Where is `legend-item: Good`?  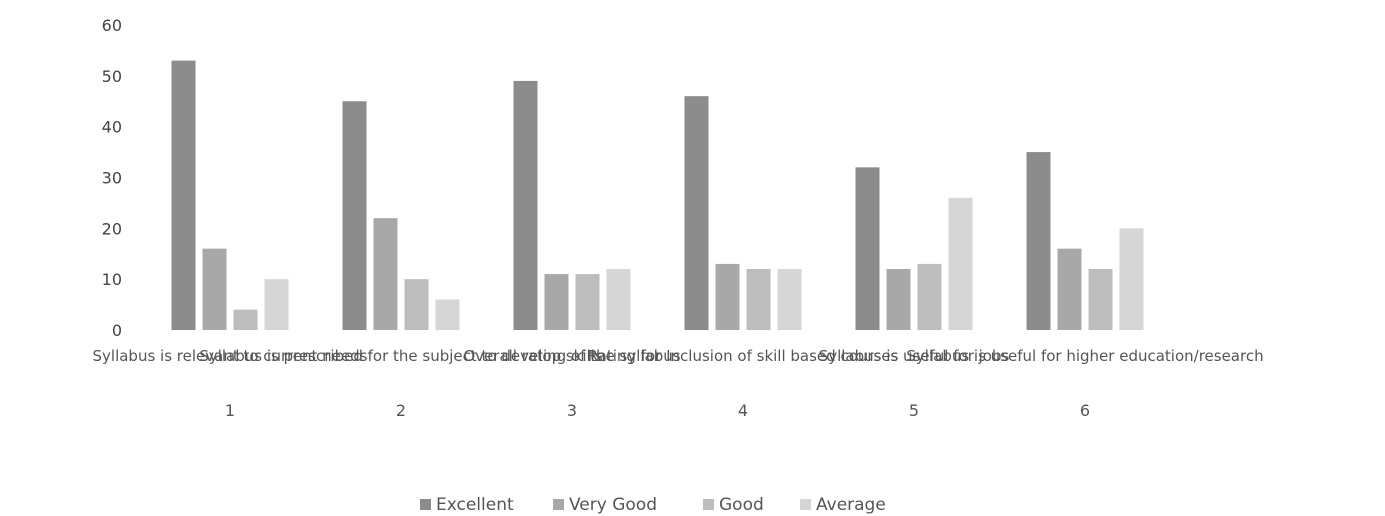 legend-item: Good is located at coordinates (733, 505).